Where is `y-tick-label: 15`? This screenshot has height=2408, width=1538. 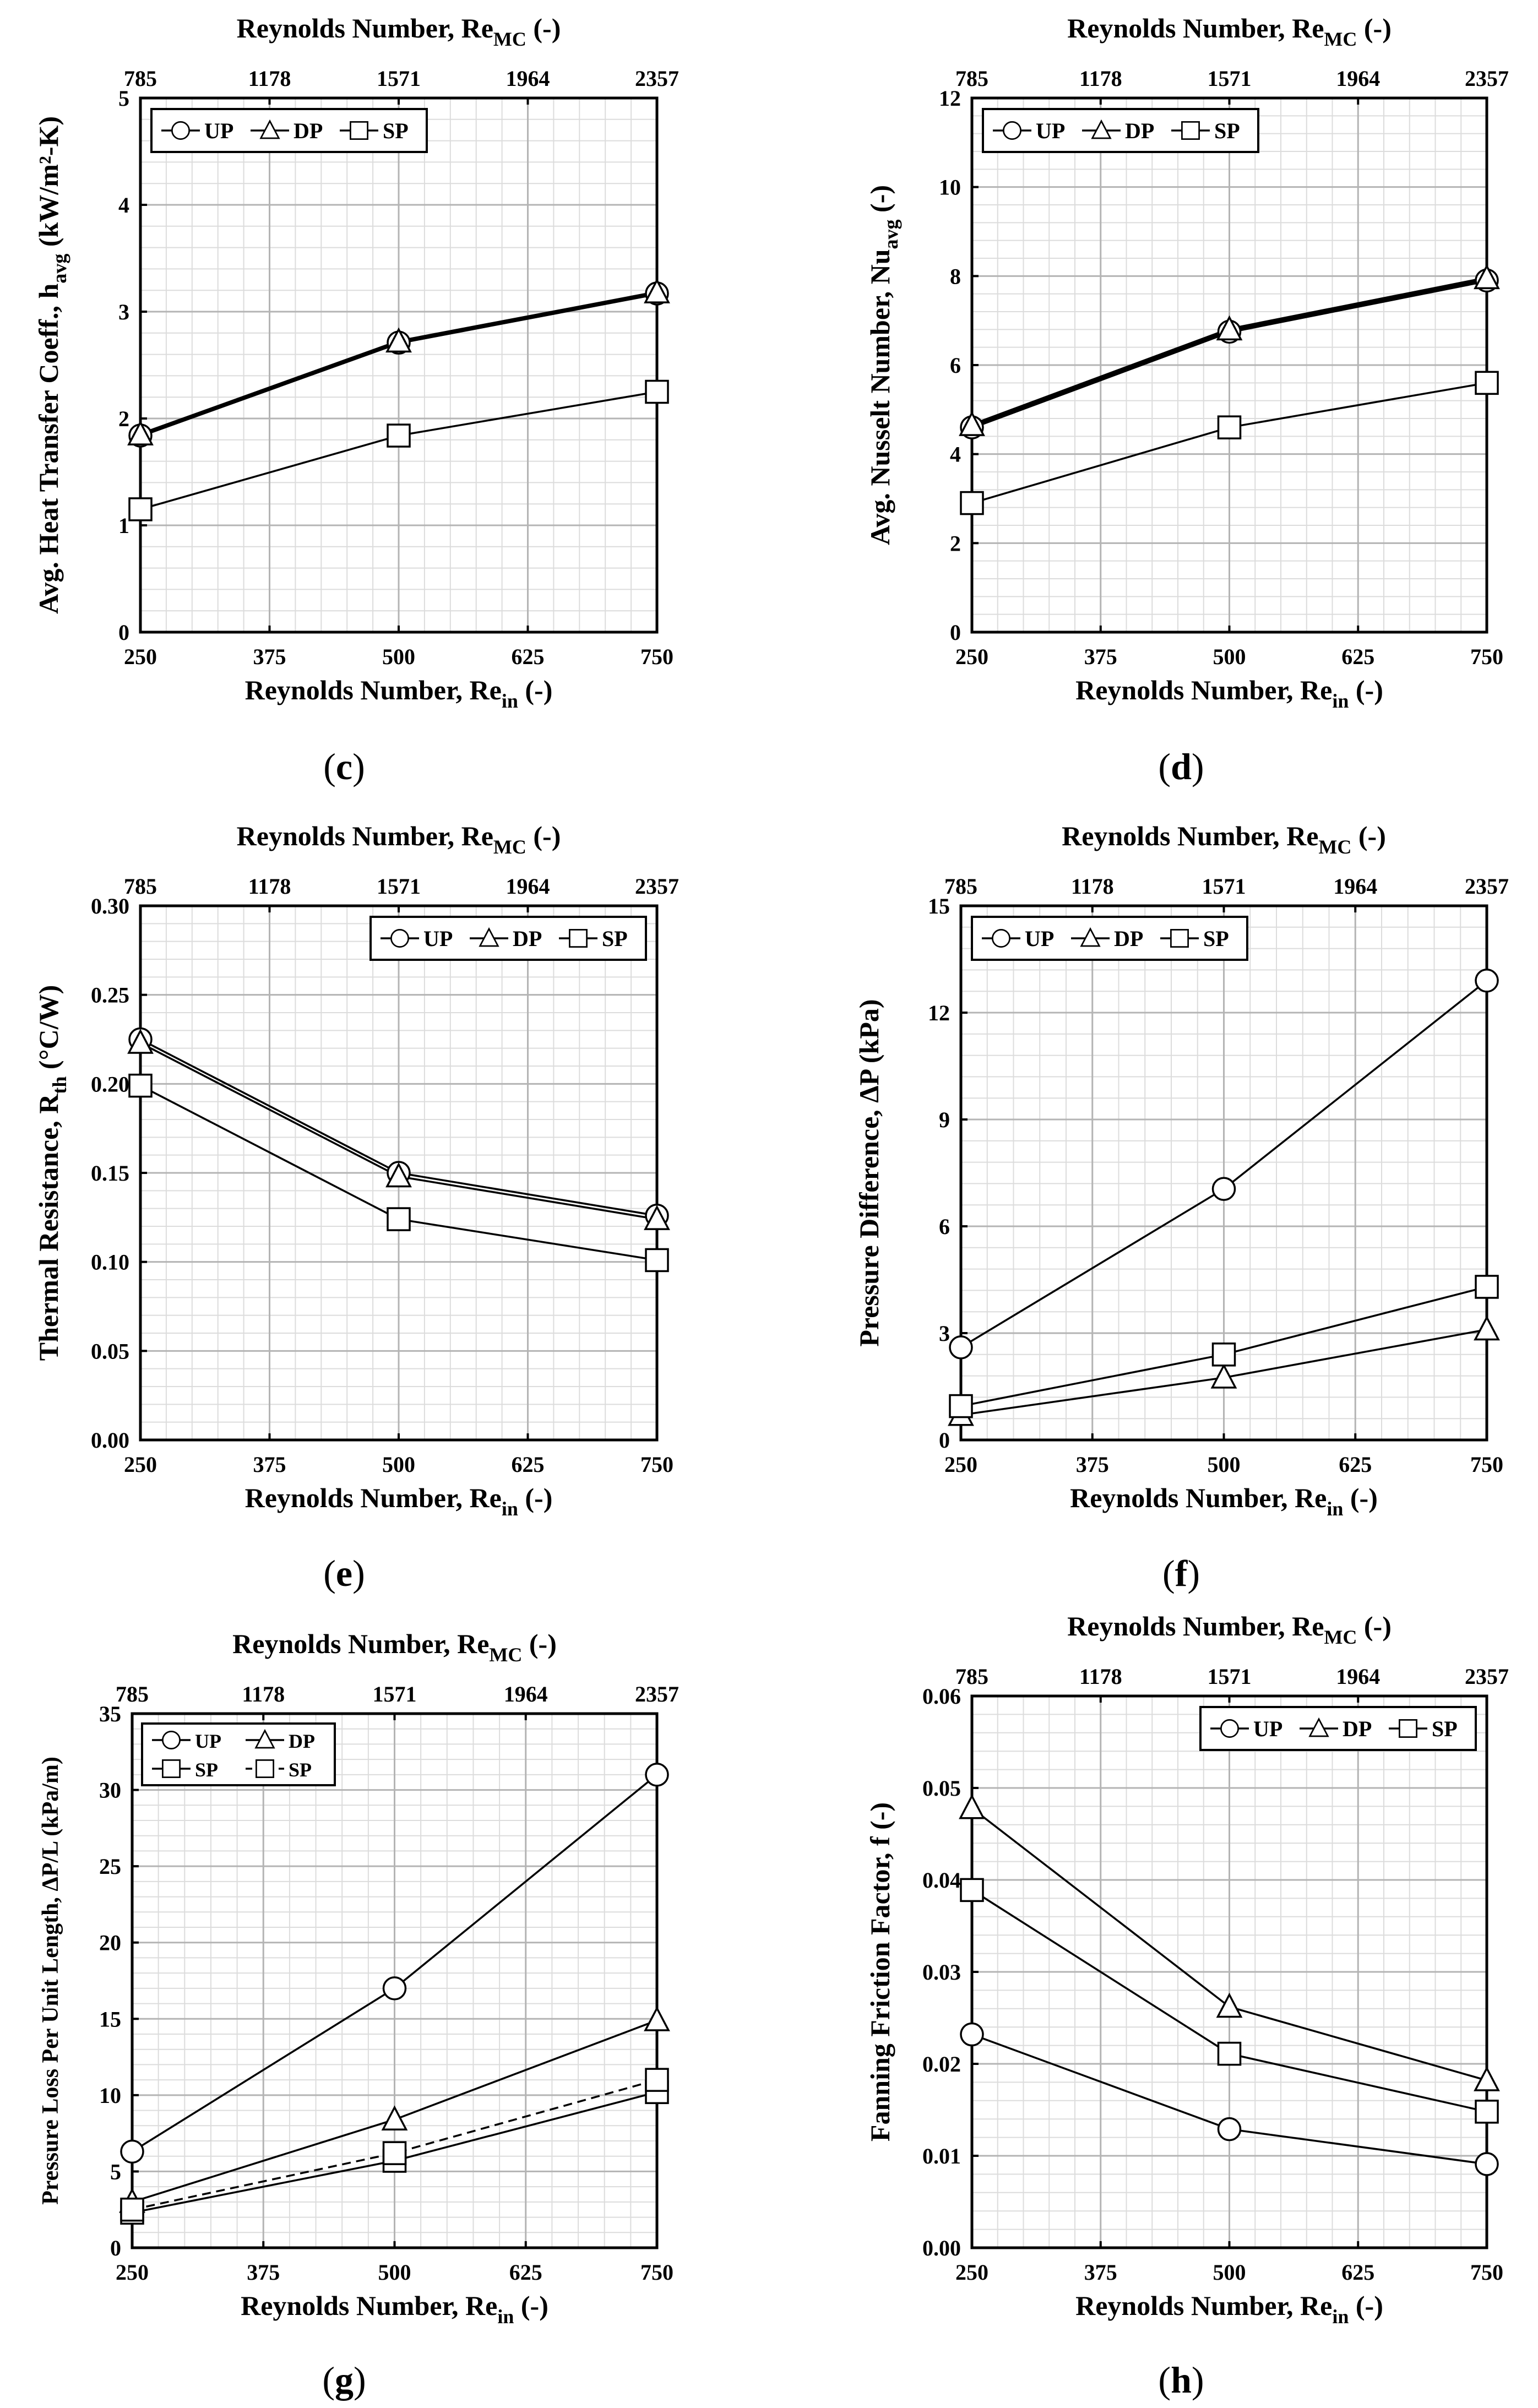
y-tick-label: 15 is located at coordinates (110, 2019).